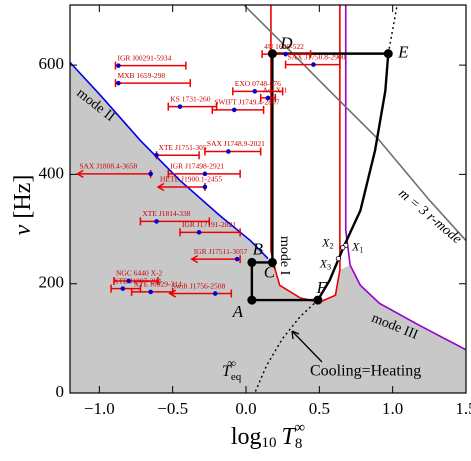  I want to click on source-label: IGR J00291-5934, so click(144, 57).